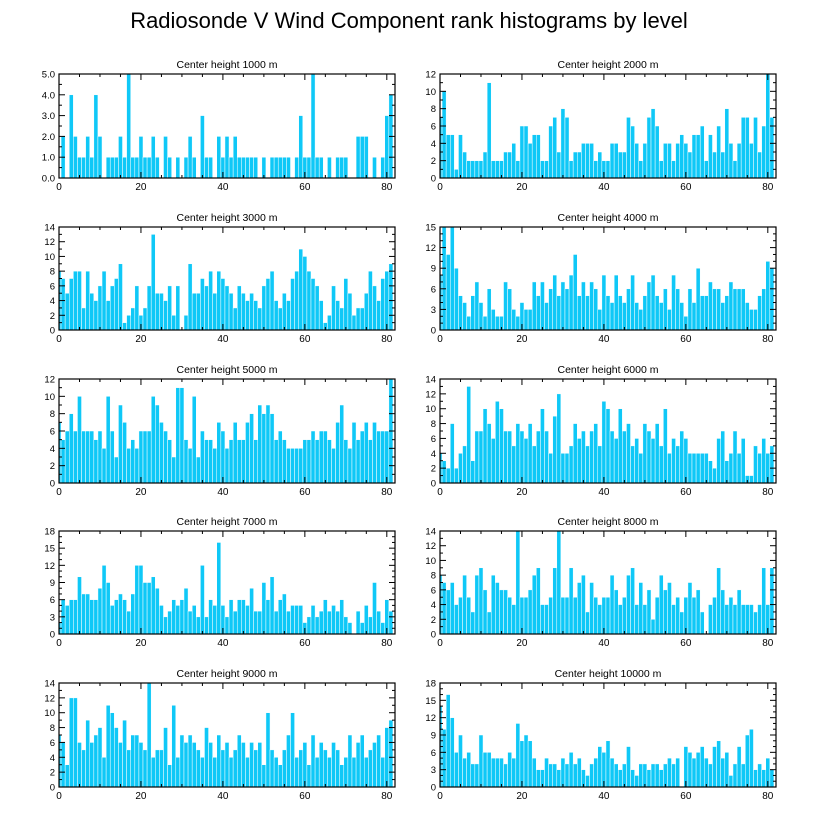  I want to click on panel-6: Center height 6000 m 0 20 40 60 80 0 2 4 6 8 10 12 14, so click(601, 431).